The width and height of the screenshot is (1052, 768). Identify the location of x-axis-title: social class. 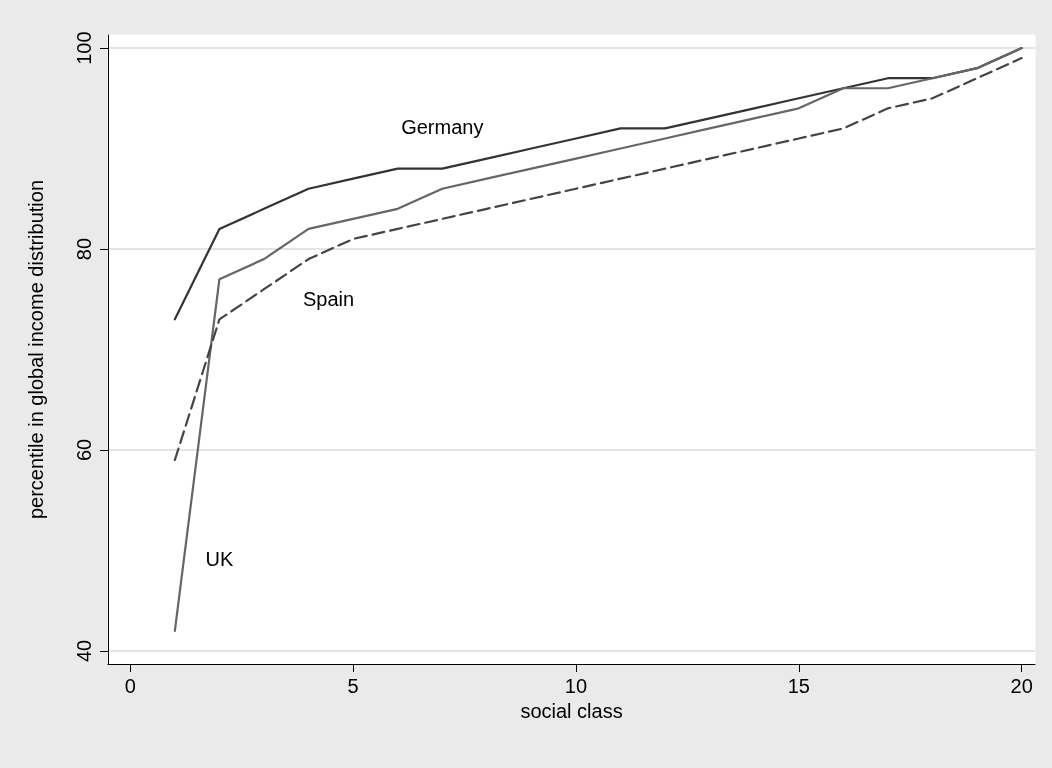
(571, 710).